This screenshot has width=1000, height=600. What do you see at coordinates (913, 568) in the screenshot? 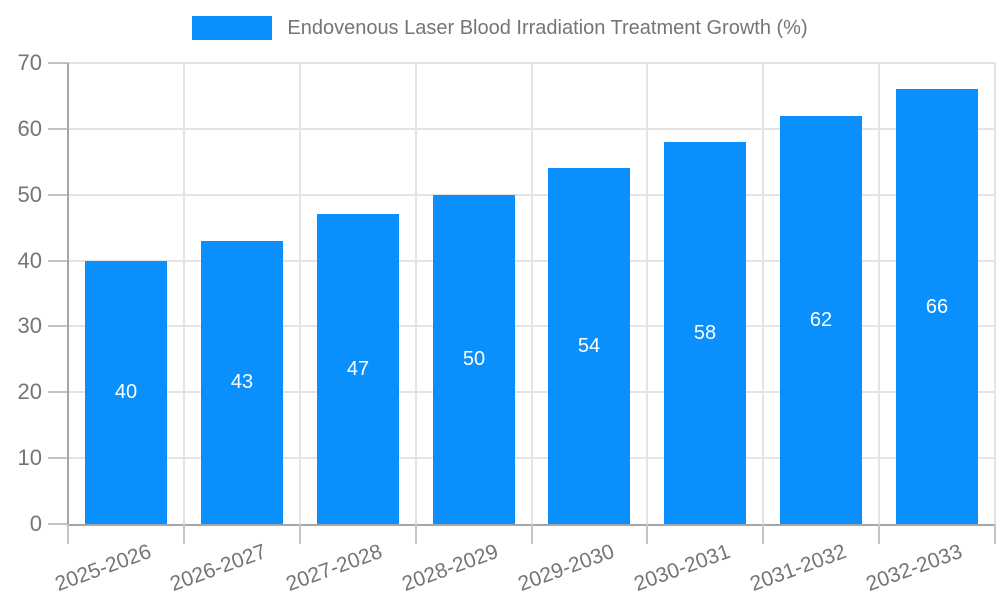
I see `x-axis-label: 2032-2033` at bounding box center [913, 568].